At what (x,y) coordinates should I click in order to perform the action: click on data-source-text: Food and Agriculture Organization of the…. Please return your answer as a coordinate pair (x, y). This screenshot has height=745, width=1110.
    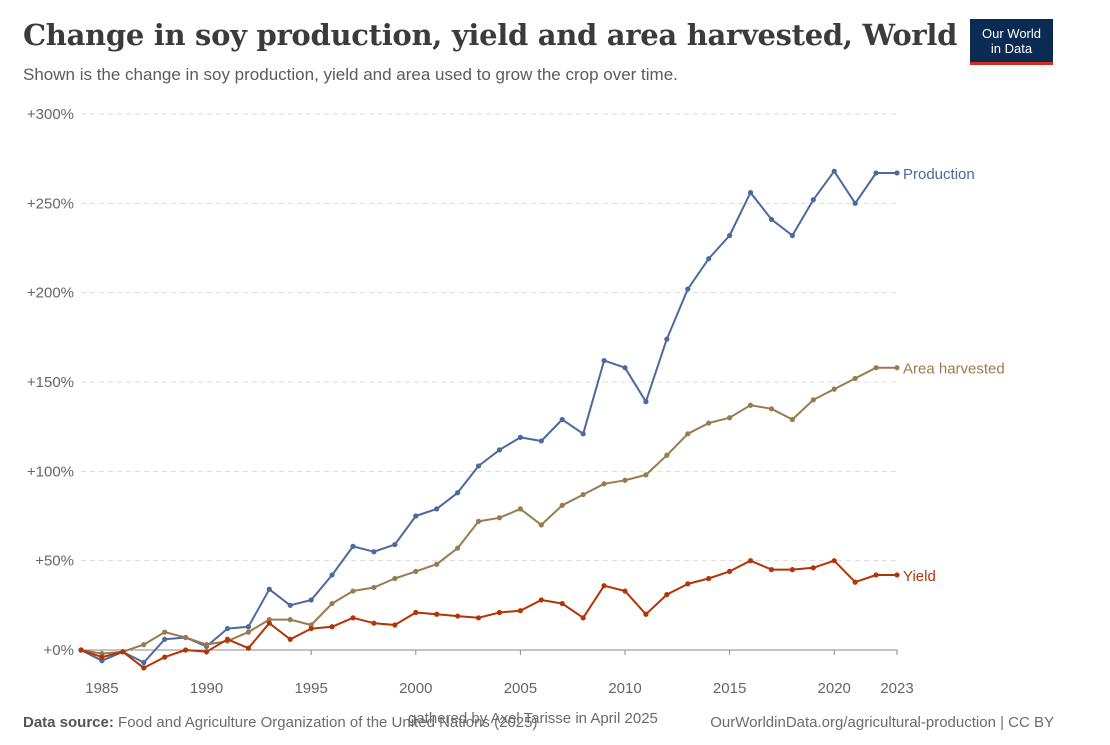
    Looking at the image, I should click on (328, 722).